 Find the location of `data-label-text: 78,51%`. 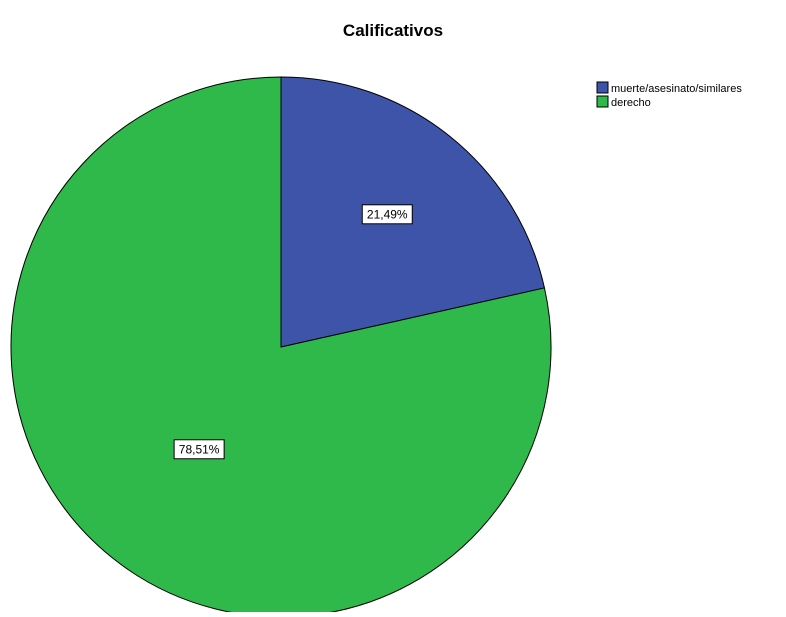

data-label-text: 78,51% is located at coordinates (199, 449).